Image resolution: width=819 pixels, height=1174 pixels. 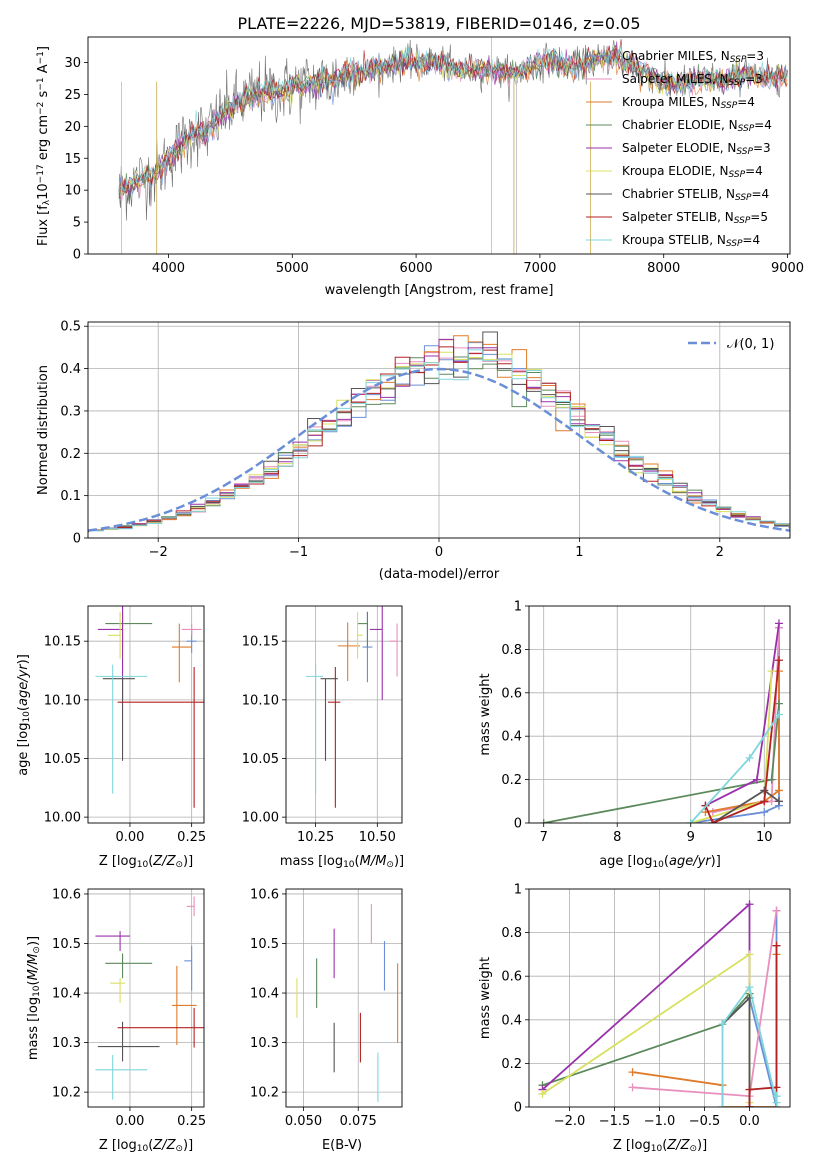 I want to click on residuals-ytick-label: 0, so click(x=77, y=539).